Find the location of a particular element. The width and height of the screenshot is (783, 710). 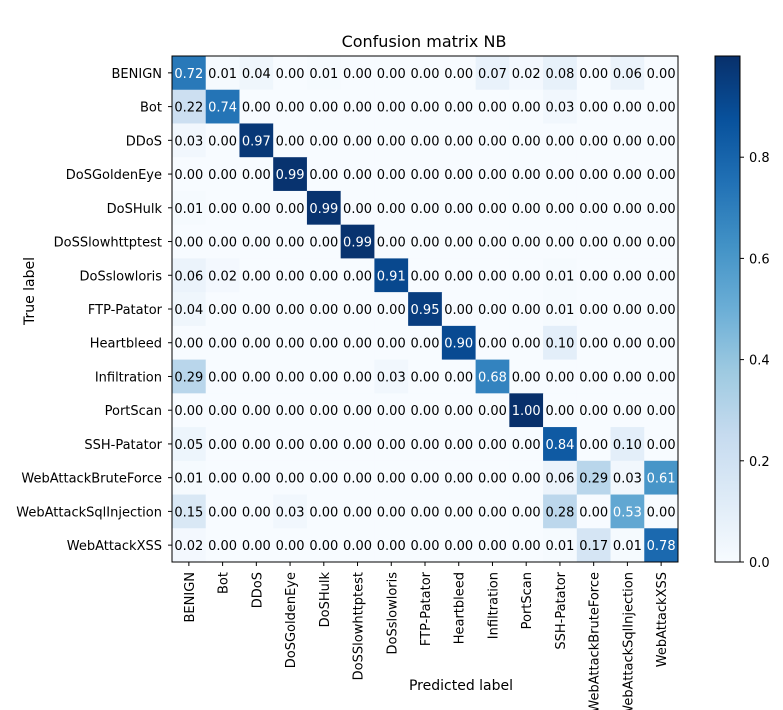

cell-value-label: 0.68 is located at coordinates (492, 377).